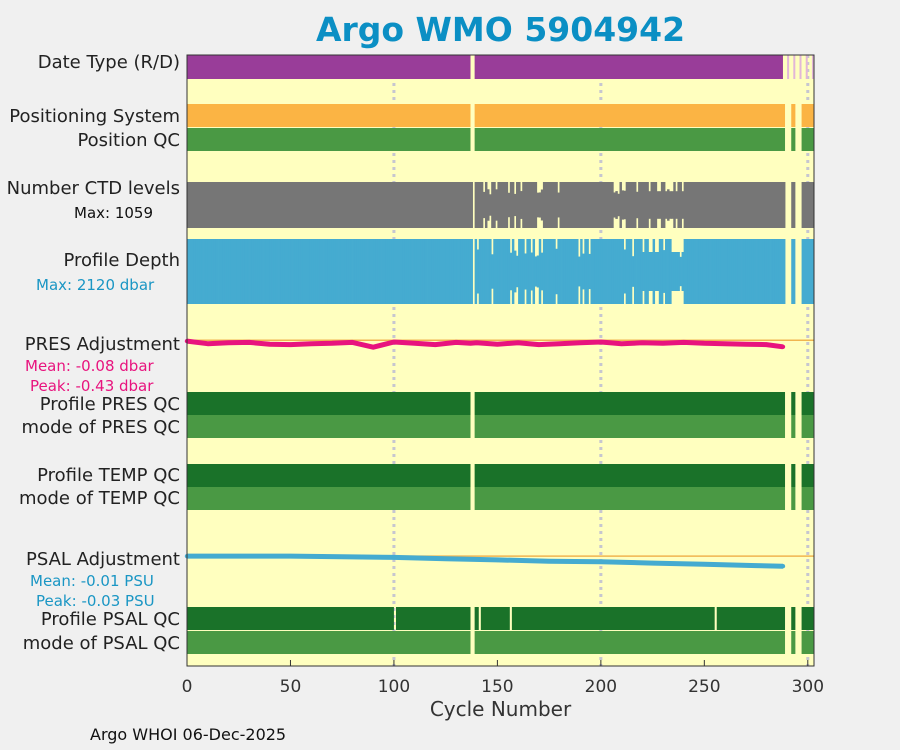  I want to click on row-stat-psal-adjustment: Mean: -0.01 PSU, so click(92, 581).